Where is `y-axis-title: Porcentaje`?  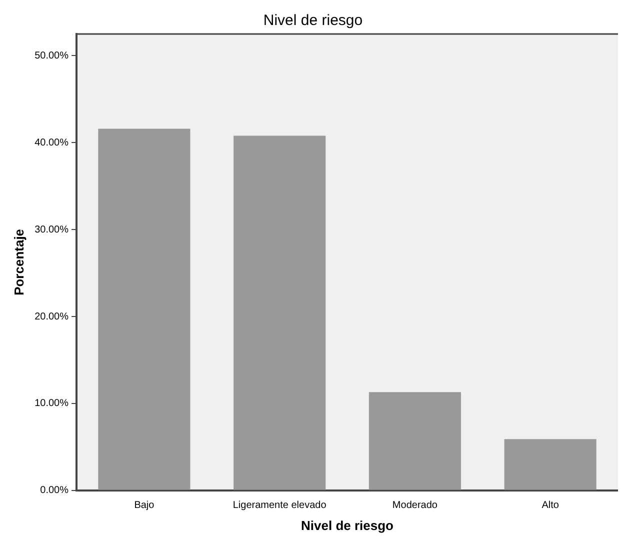 y-axis-title: Porcentaje is located at coordinates (18, 262).